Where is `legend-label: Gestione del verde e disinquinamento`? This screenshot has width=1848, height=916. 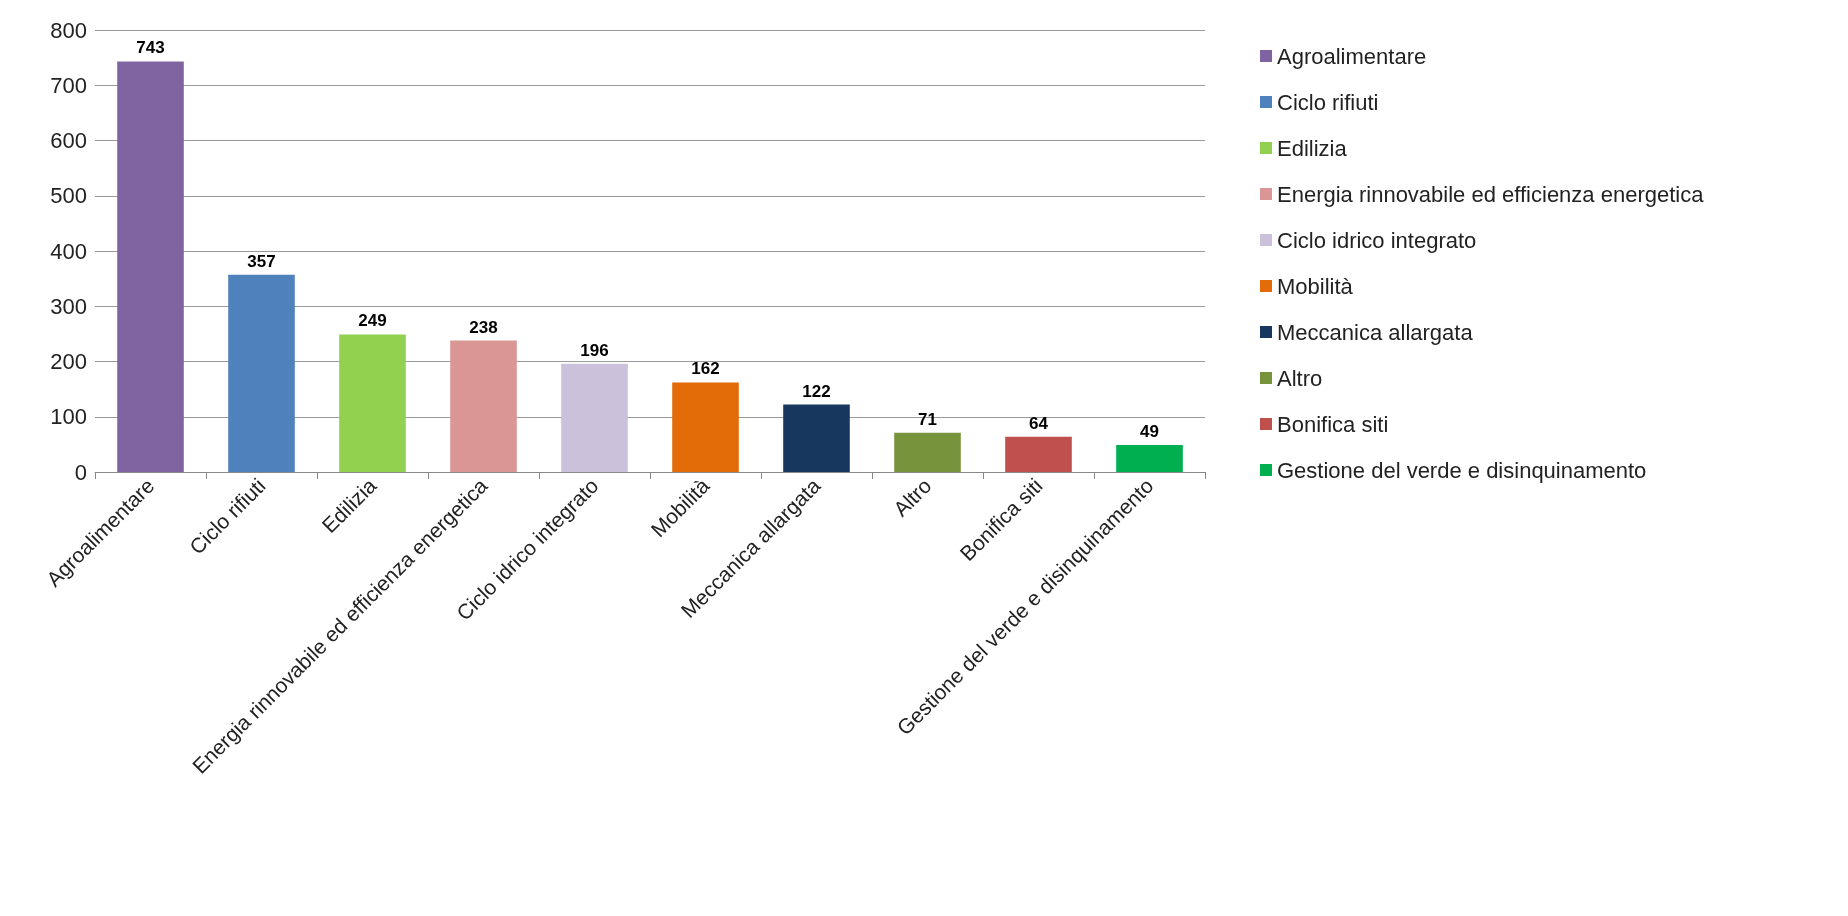
legend-label: Gestione del verde e disinquinamento is located at coordinates (1462, 470).